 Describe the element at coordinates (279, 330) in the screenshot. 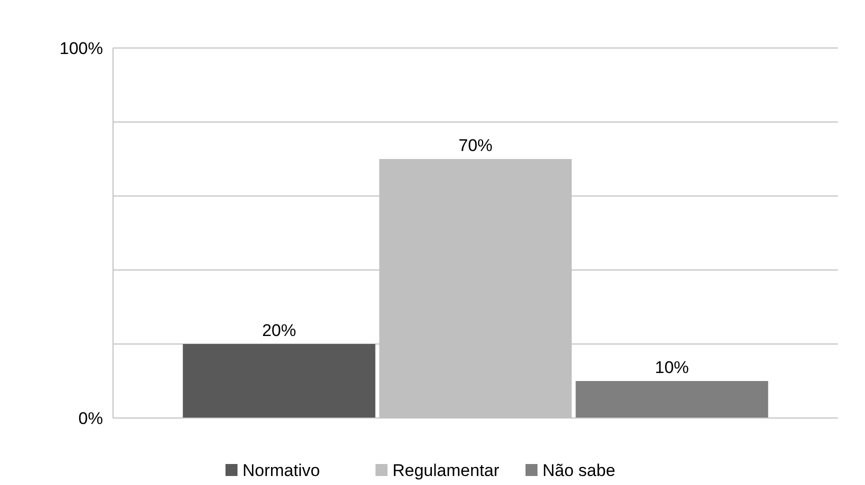

I see `data-label: 20%` at that location.